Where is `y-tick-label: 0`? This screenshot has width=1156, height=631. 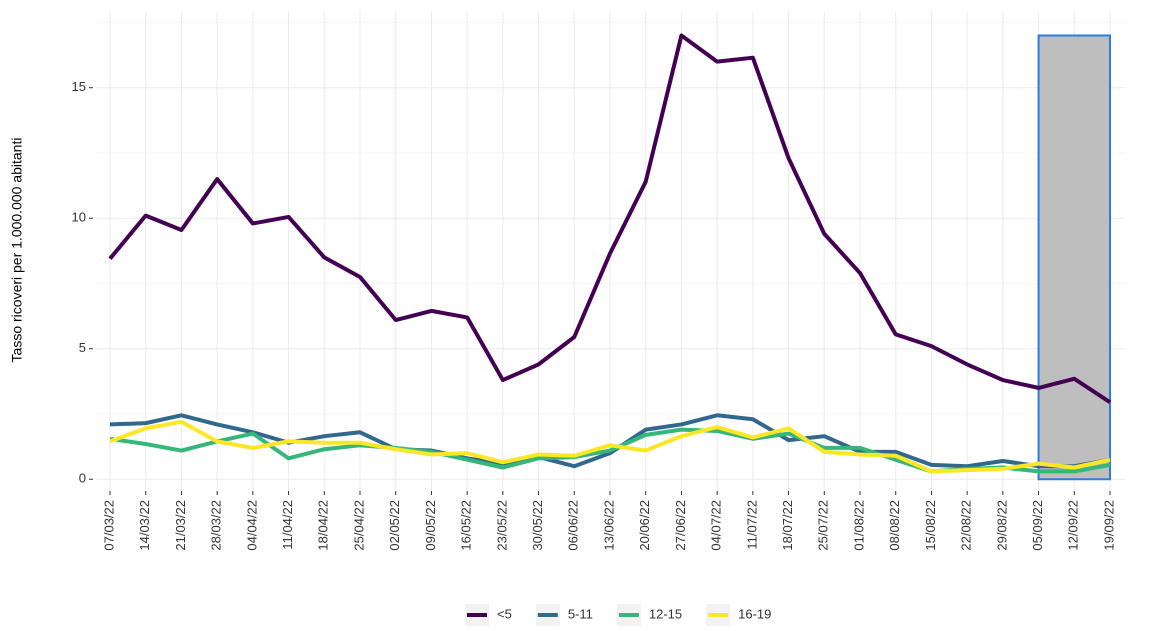 y-tick-label: 0 is located at coordinates (82, 478).